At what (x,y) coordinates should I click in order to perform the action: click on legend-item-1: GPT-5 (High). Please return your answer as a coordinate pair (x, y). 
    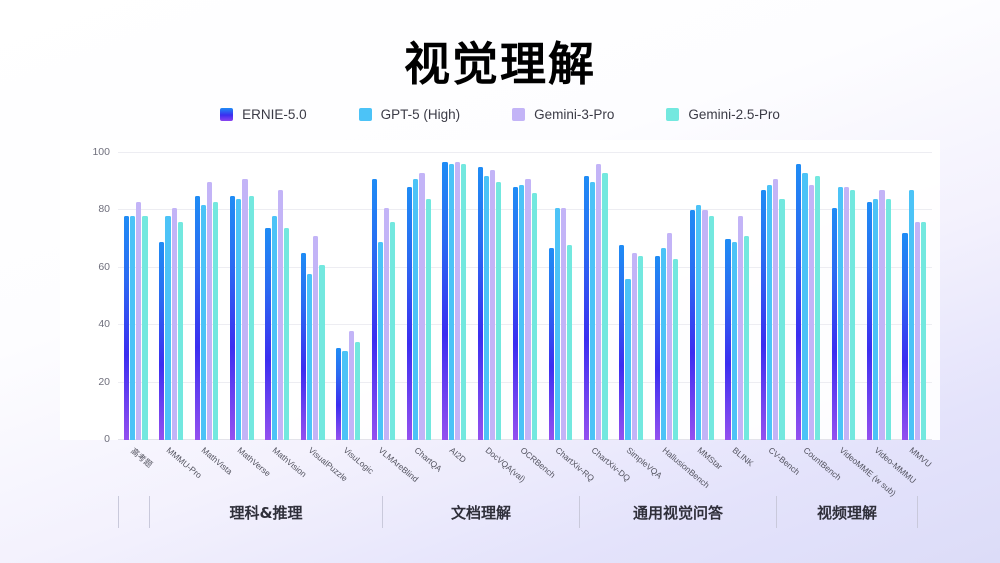
    Looking at the image, I should click on (409, 114).